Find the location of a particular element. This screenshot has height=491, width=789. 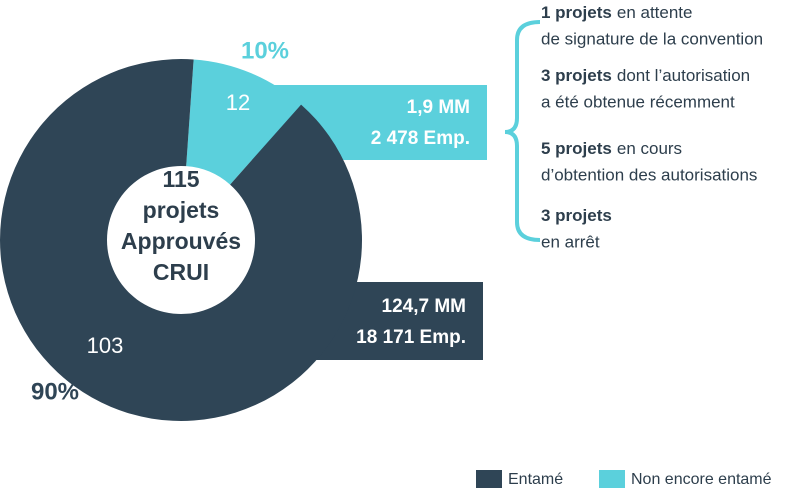

box-text: 124,7 MM is located at coordinates (424, 306).